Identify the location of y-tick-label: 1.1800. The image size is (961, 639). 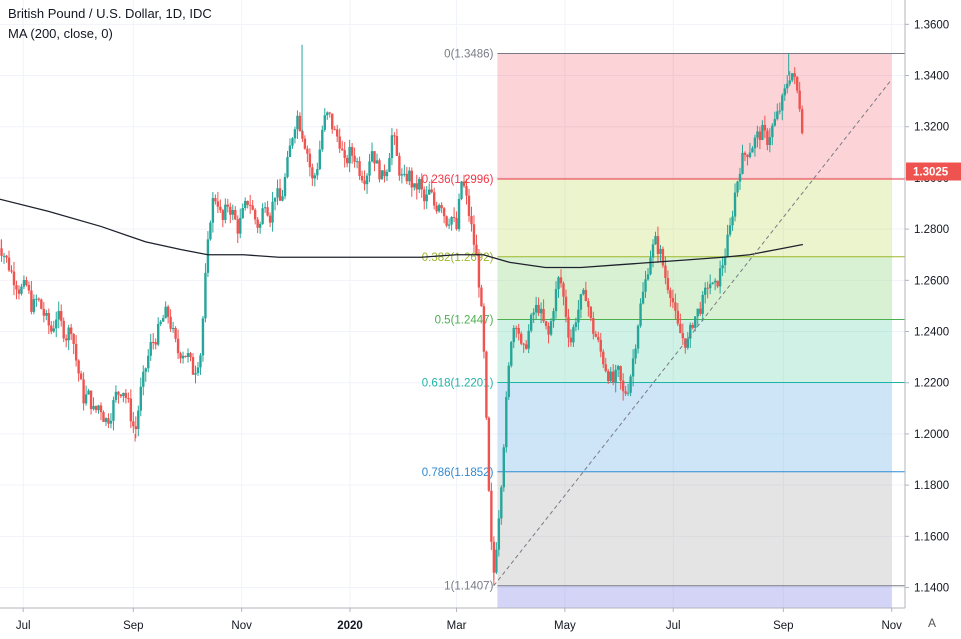
(931, 486).